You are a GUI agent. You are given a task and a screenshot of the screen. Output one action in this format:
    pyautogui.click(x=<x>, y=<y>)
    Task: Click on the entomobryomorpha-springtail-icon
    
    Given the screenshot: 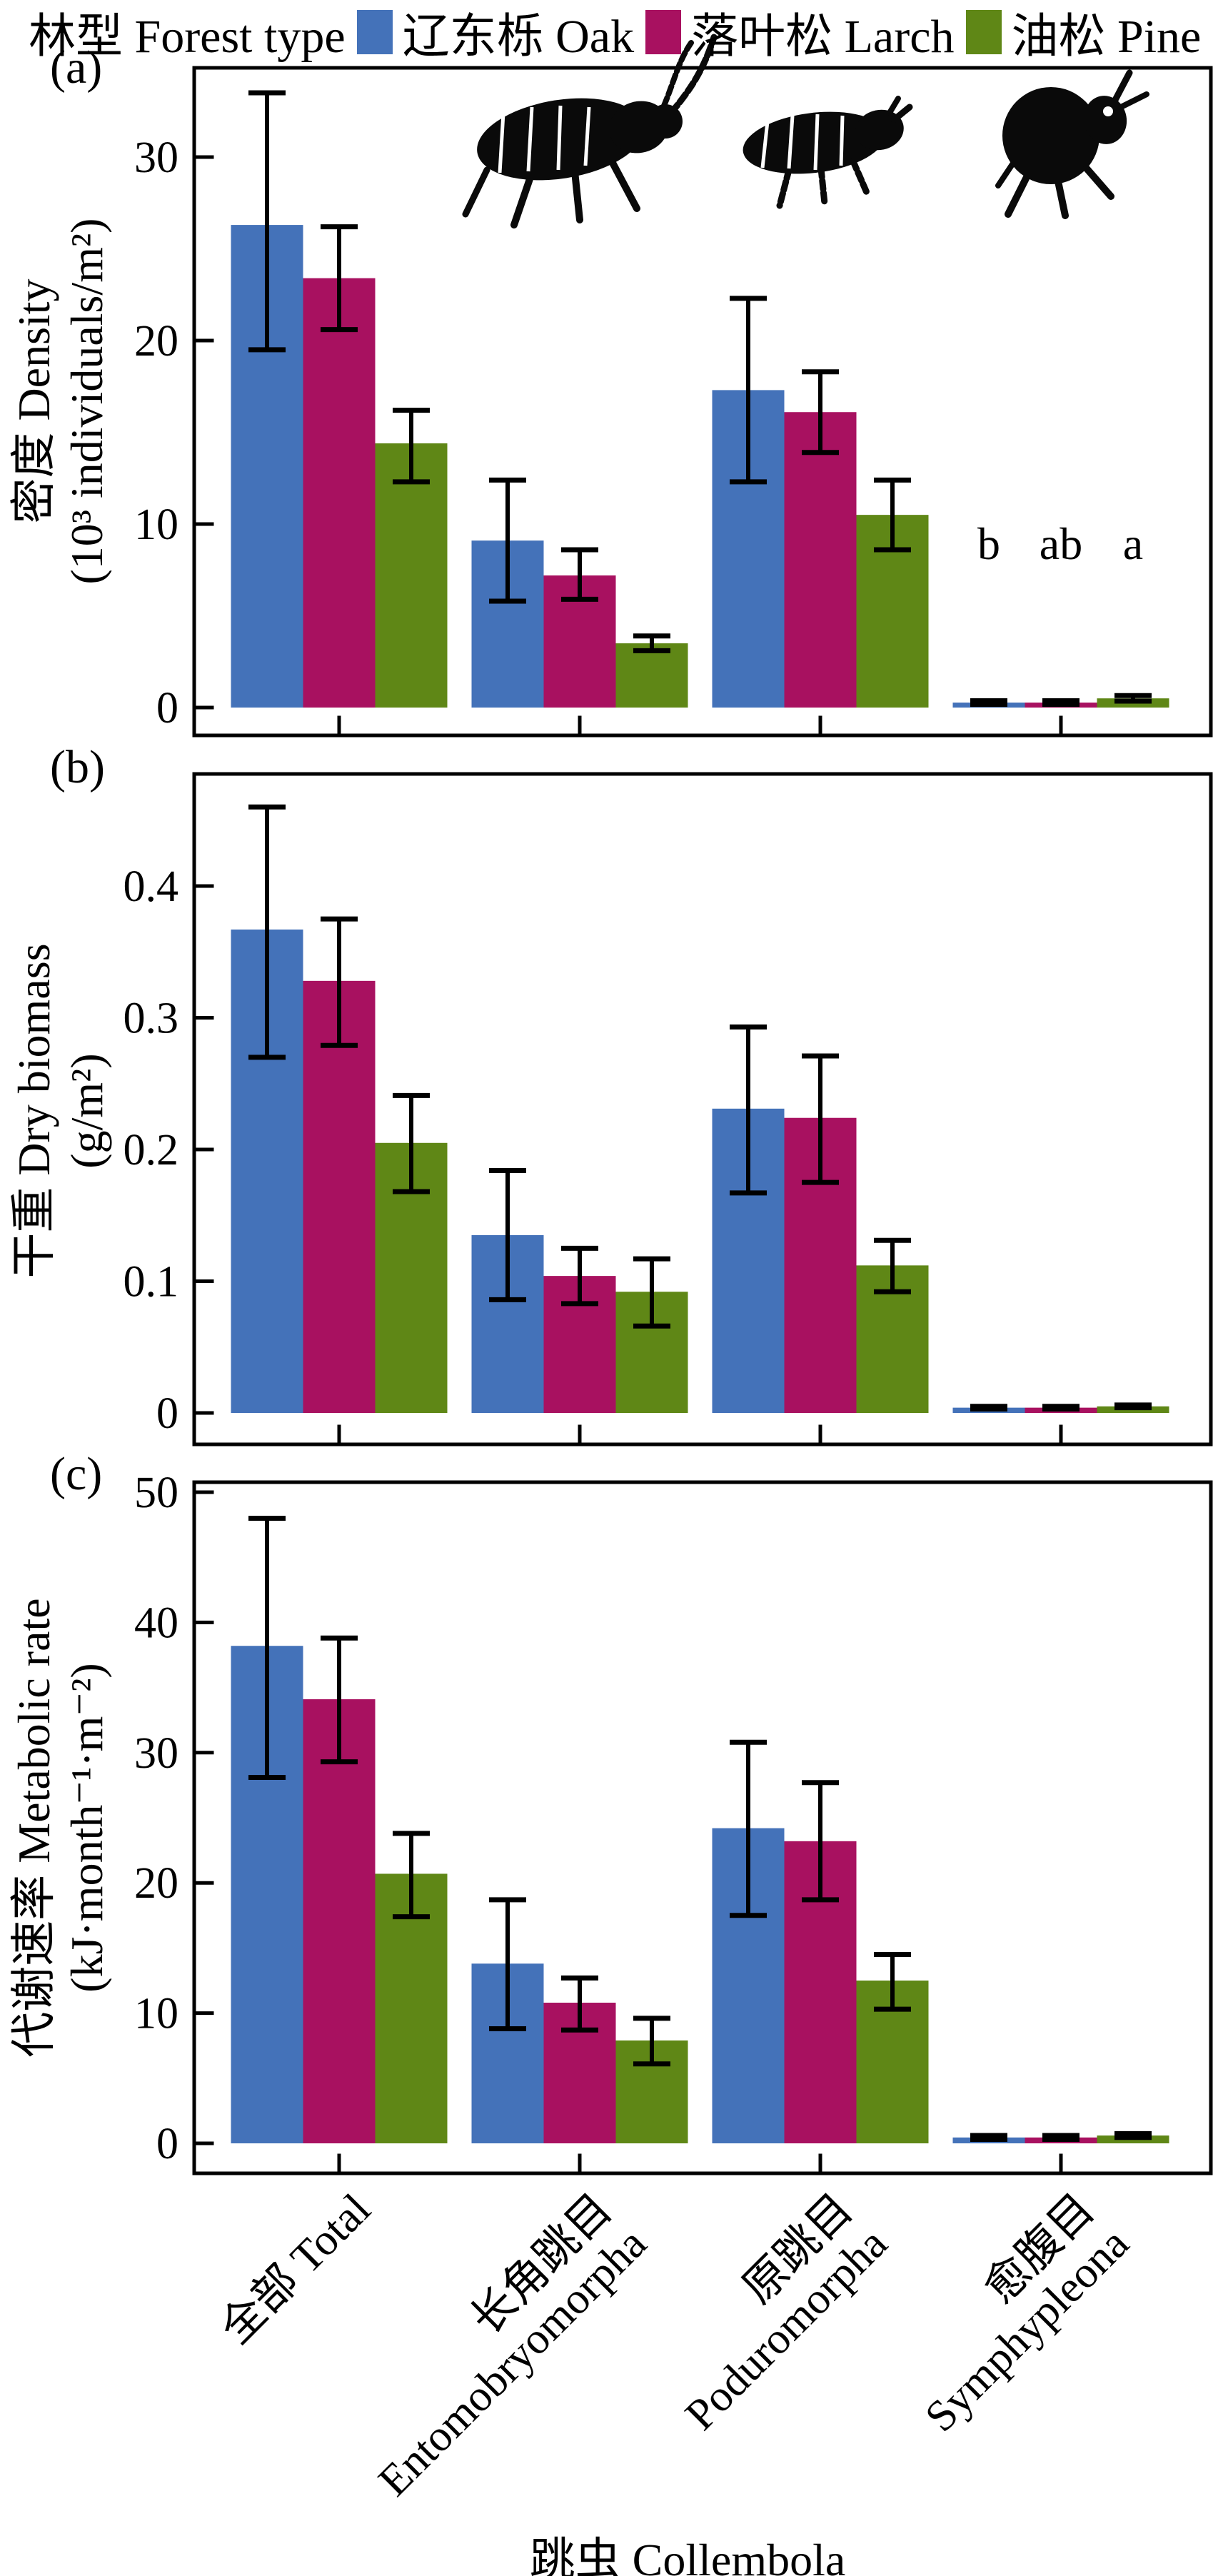 What is the action you would take?
    pyautogui.click(x=590, y=131)
    